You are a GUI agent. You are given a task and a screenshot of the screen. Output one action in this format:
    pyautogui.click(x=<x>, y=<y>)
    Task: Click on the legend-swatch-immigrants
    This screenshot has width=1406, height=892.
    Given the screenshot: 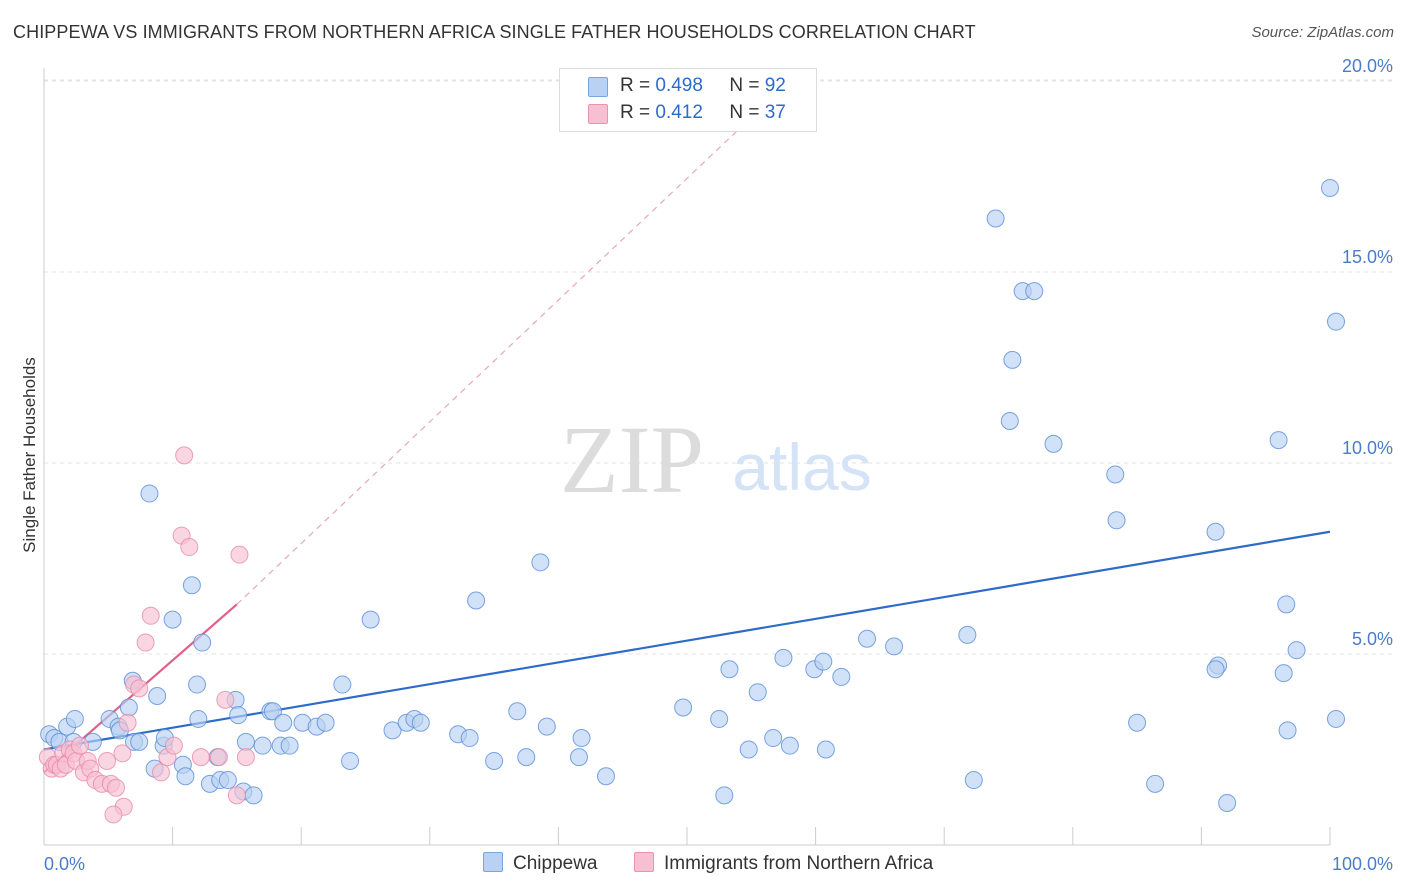 What is the action you would take?
    pyautogui.click(x=598, y=114)
    